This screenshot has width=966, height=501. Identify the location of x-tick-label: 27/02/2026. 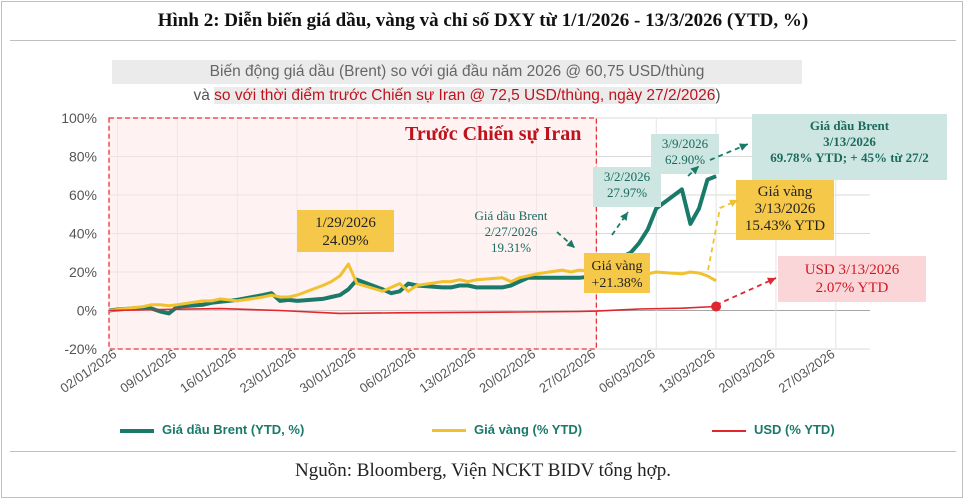
(567, 371).